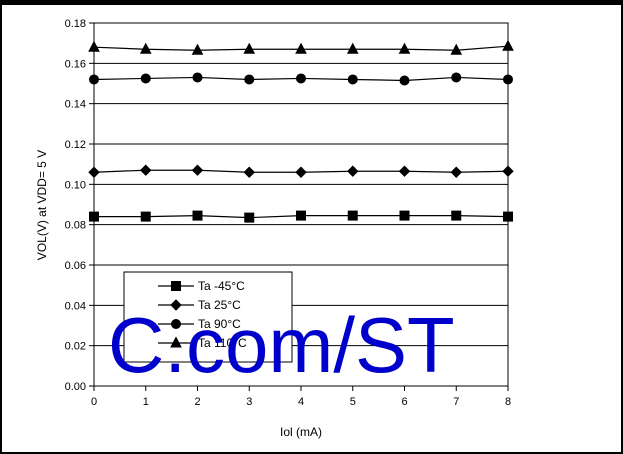 The width and height of the screenshot is (623, 454). I want to click on legend-label: Ta 25°C, so click(219, 305).